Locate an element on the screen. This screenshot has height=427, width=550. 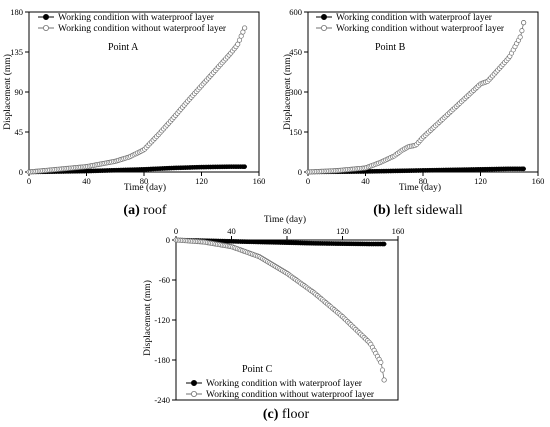
x-tick-label-c: 80 is located at coordinates (287, 231).